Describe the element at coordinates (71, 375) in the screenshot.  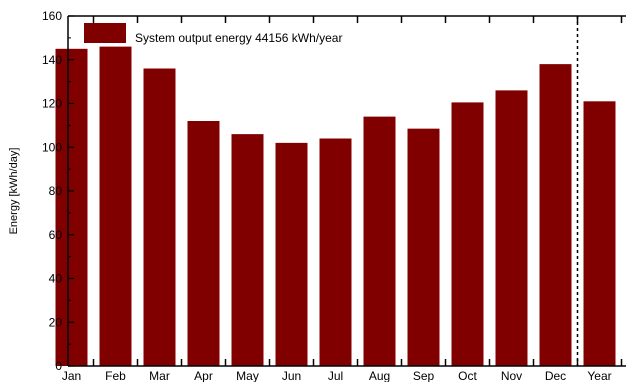
I see `x-tick-label-jan: Jan` at that location.